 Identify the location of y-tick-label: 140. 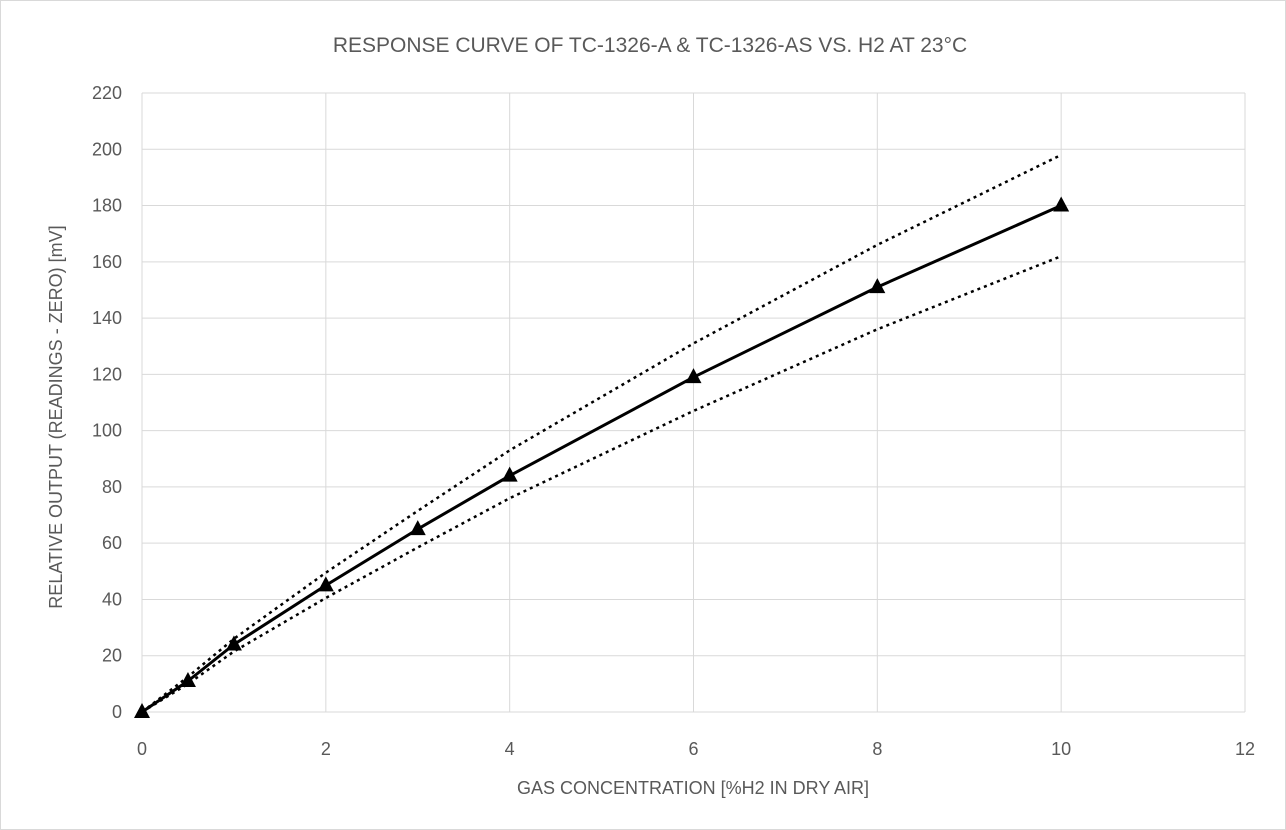
(107, 318).